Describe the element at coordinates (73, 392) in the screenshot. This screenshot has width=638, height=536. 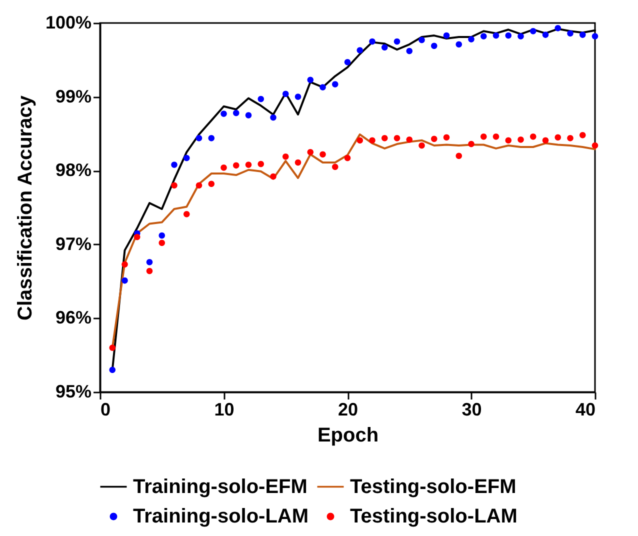
I see `y-tick-label: 95%` at that location.